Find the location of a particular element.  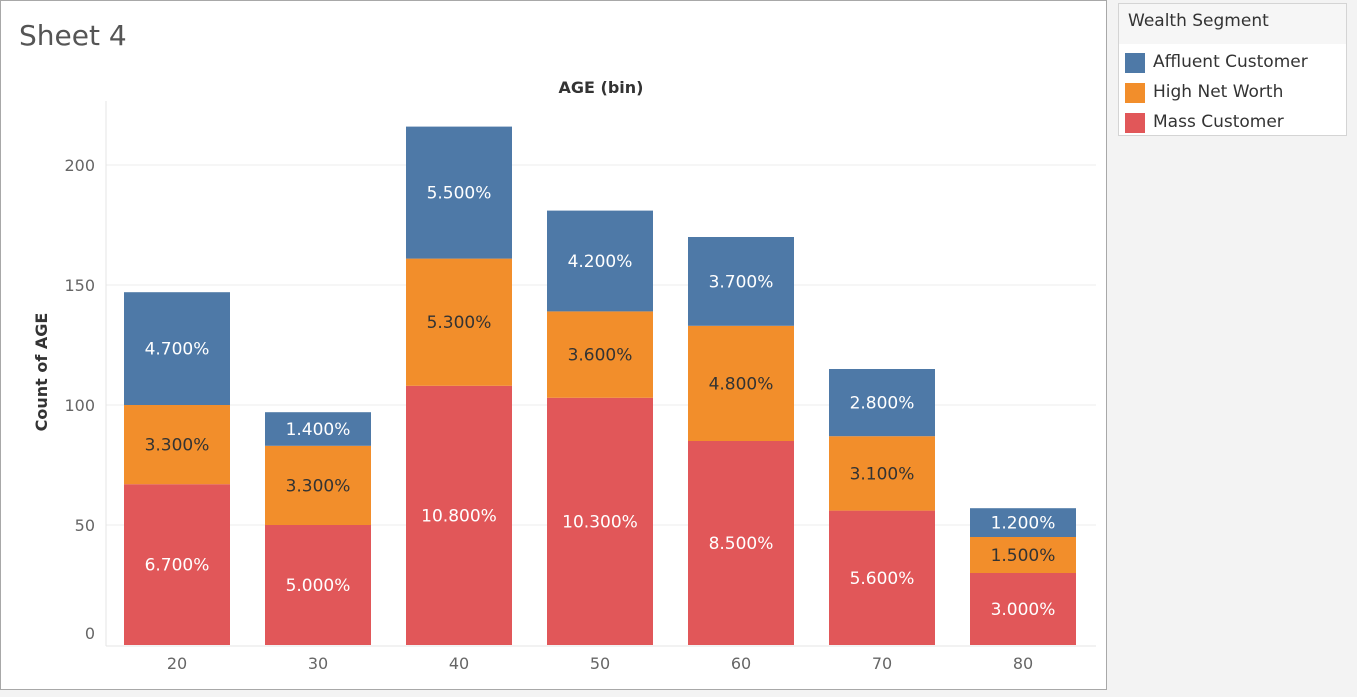

bar-data-label: 3.700% is located at coordinates (741, 282).